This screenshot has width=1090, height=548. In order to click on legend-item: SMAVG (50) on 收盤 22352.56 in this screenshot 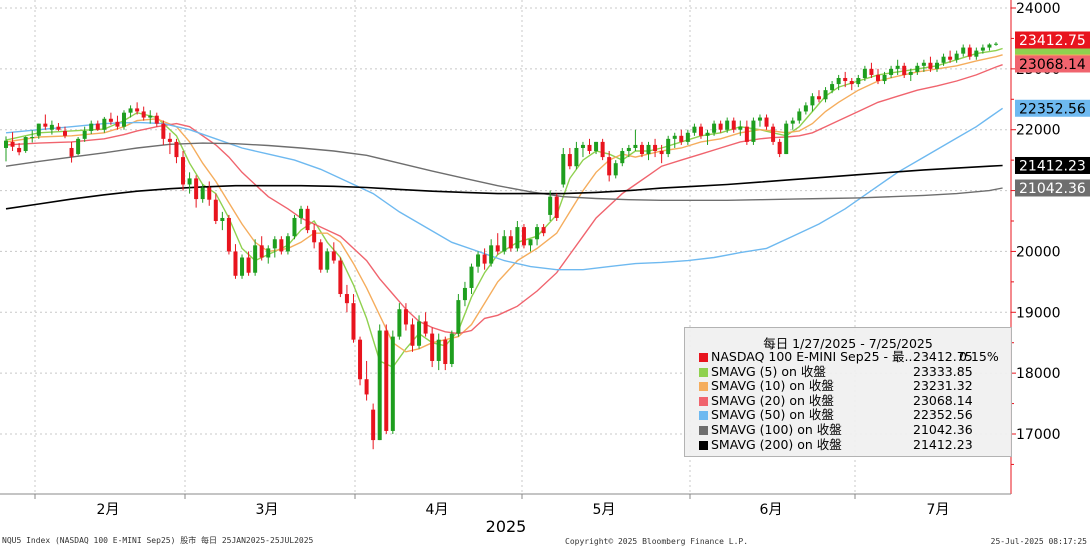, I will do `click(848, 415)`.